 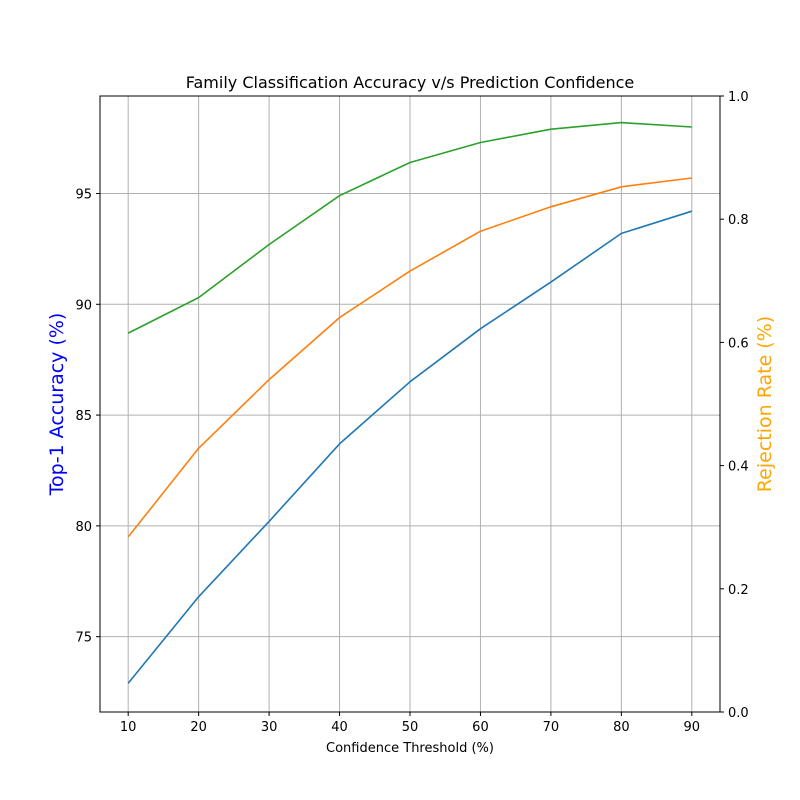 What do you see at coordinates (83, 416) in the screenshot?
I see `y-tick-label: 85` at bounding box center [83, 416].